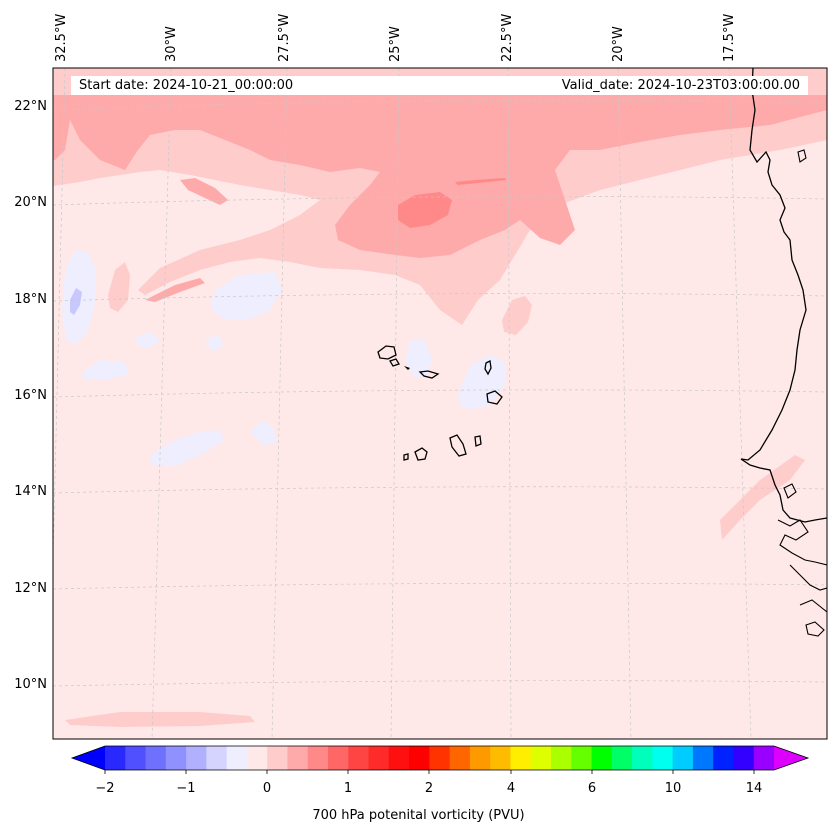  I want to click on colorbar-extend-max, so click(791, 758).